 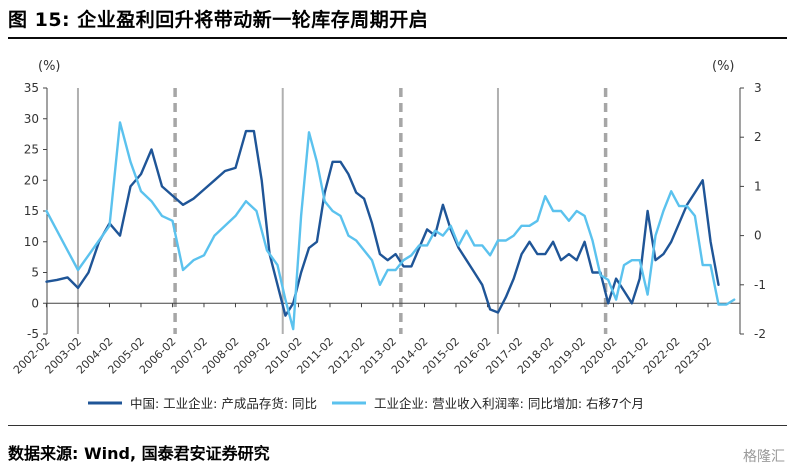 I want to click on right-tick-label: -1, so click(x=760, y=285).